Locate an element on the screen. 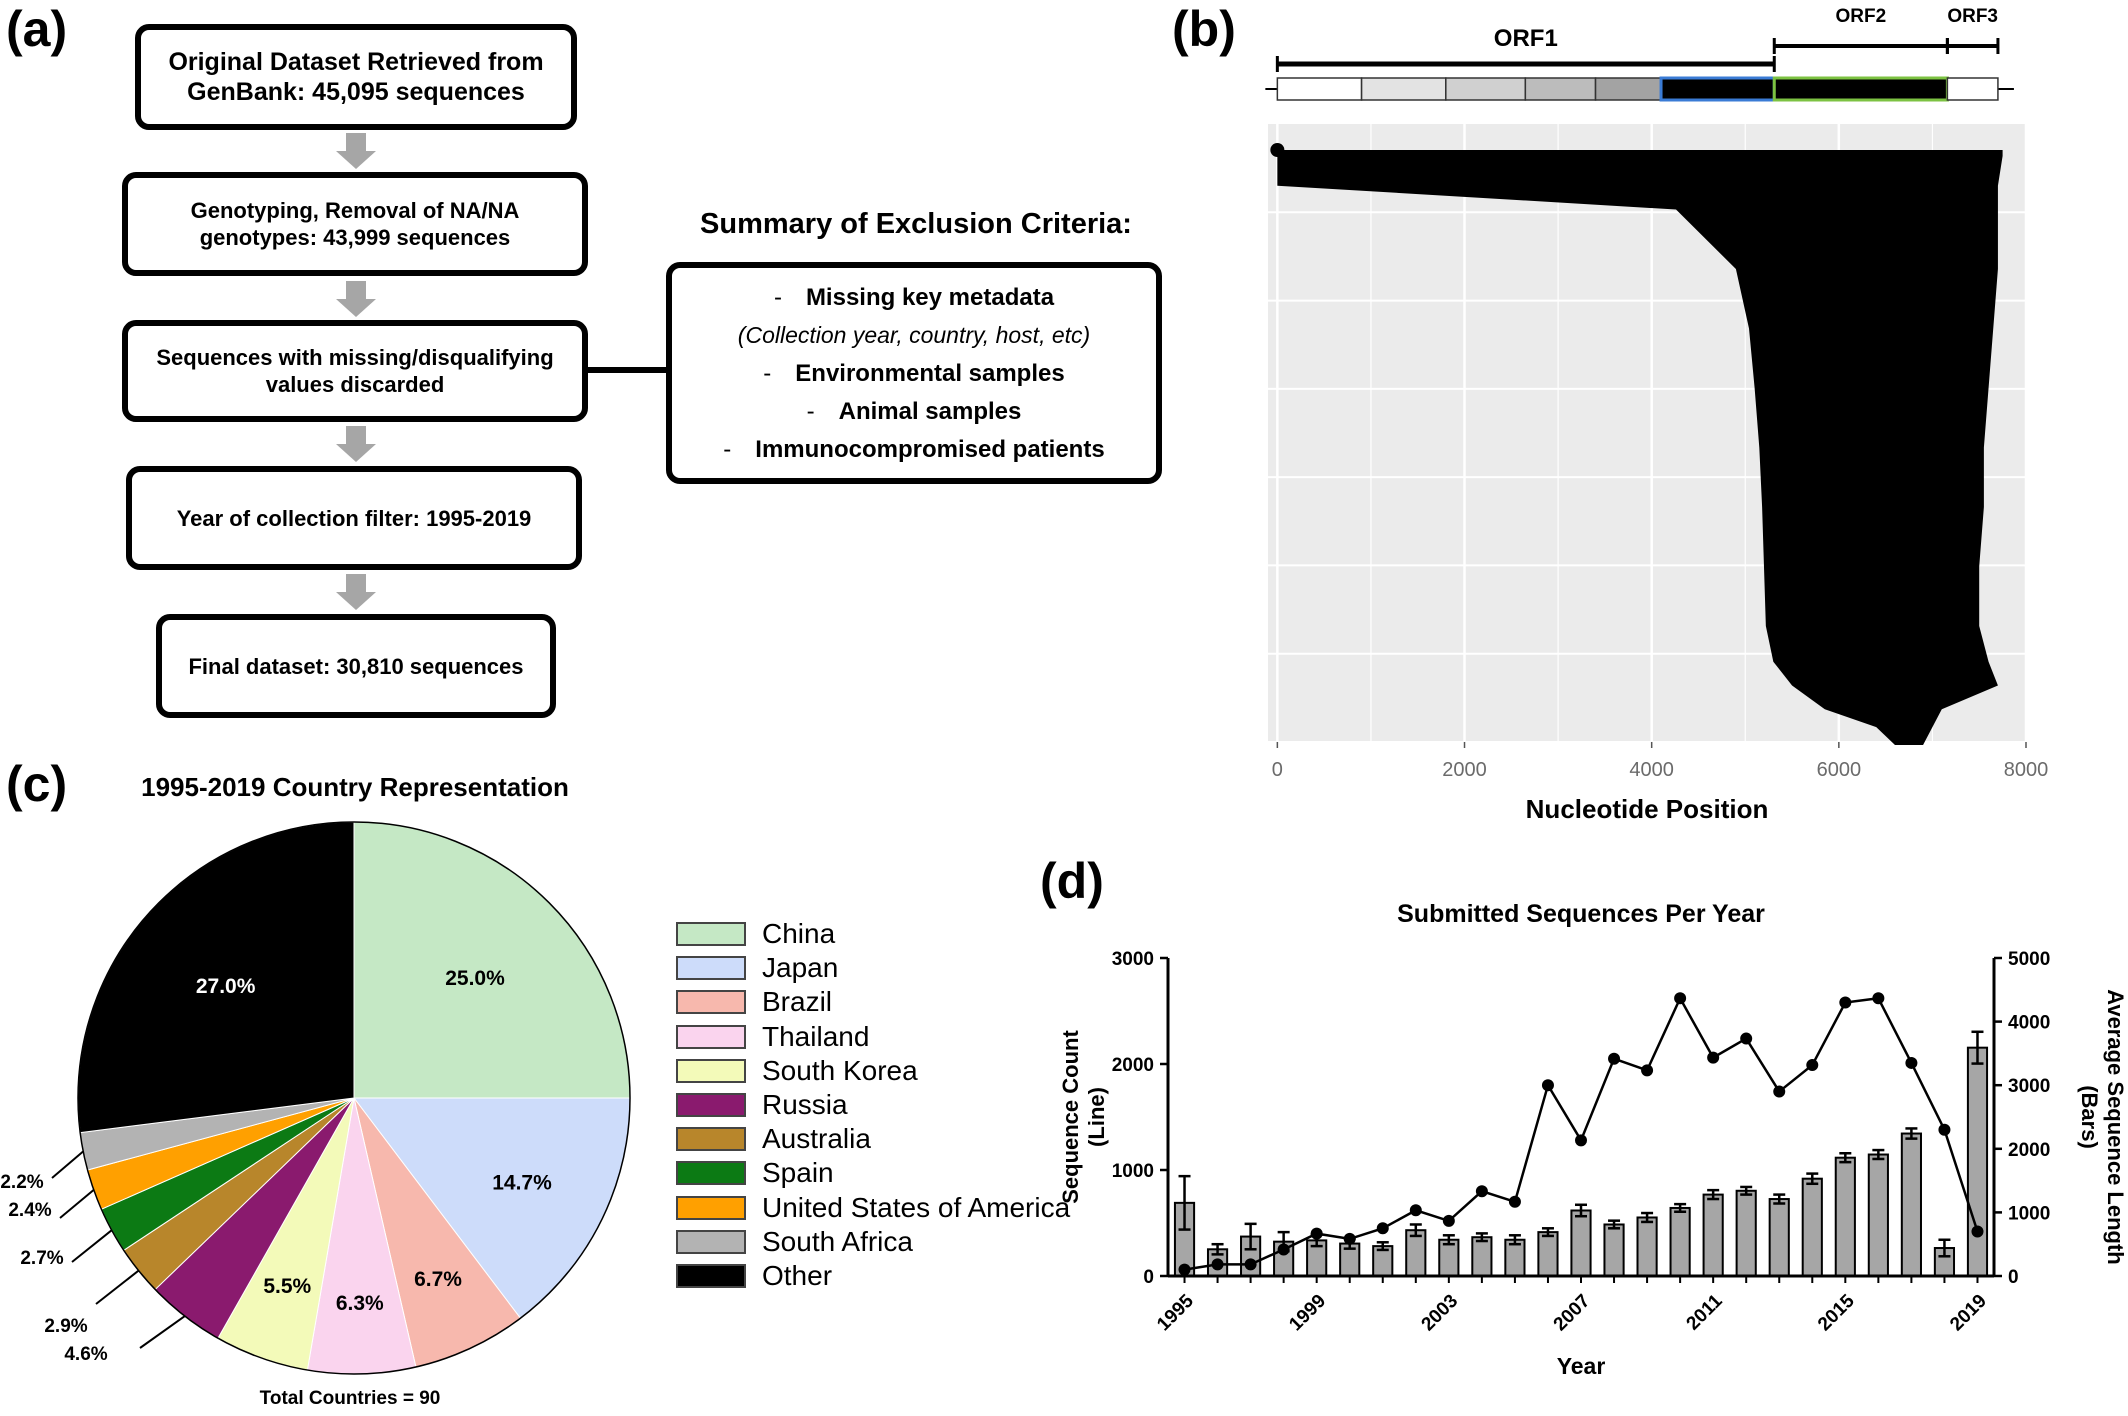  legend-label: China is located at coordinates (799, 933).